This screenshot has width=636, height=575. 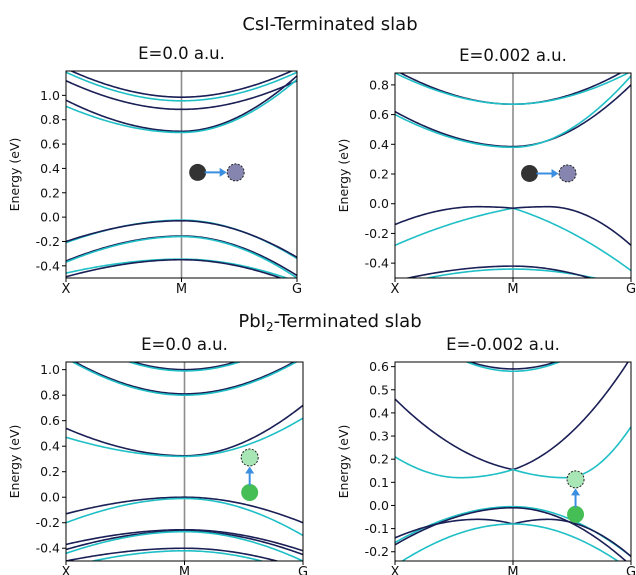 What do you see at coordinates (377, 528) in the screenshot?
I see `y-tick-label: -0.1` at bounding box center [377, 528].